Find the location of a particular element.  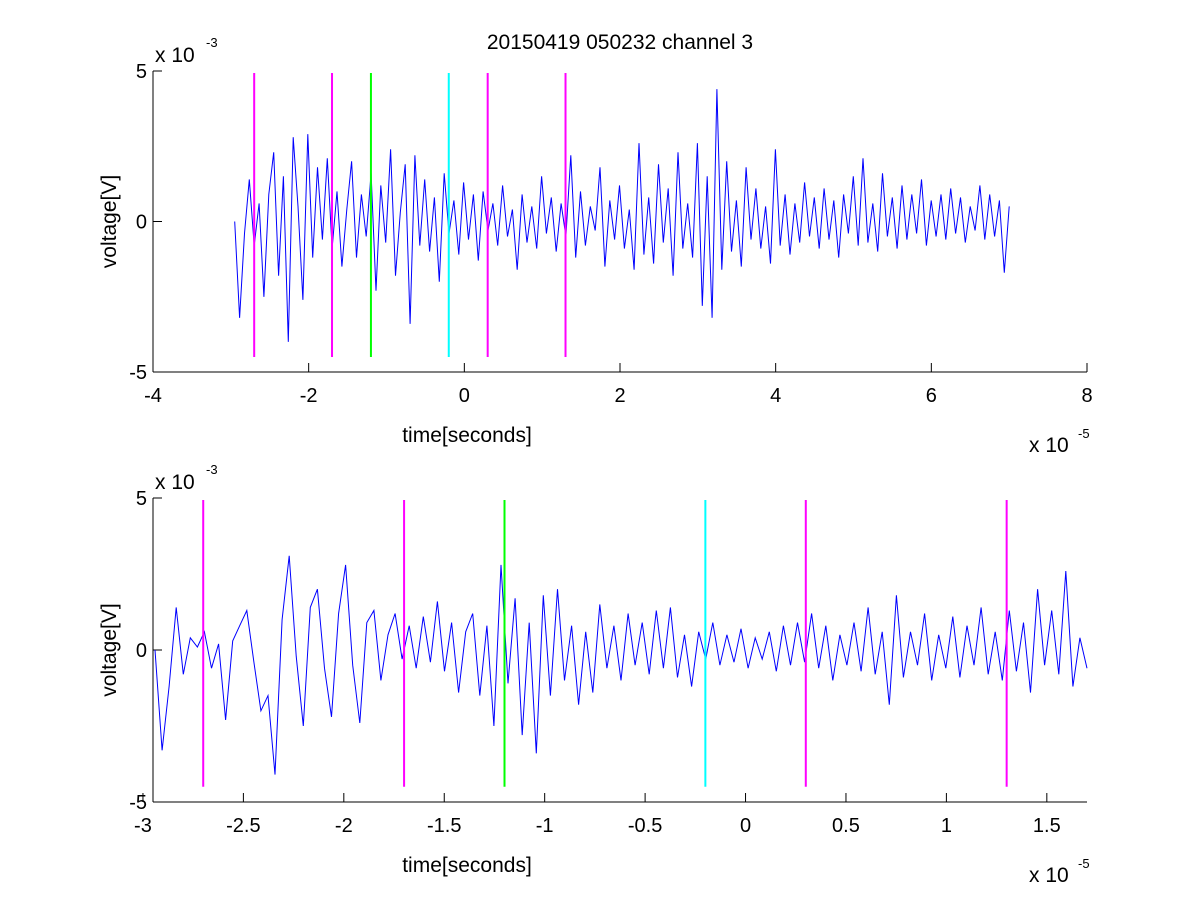

x-tick-label: 6 is located at coordinates (931, 396).